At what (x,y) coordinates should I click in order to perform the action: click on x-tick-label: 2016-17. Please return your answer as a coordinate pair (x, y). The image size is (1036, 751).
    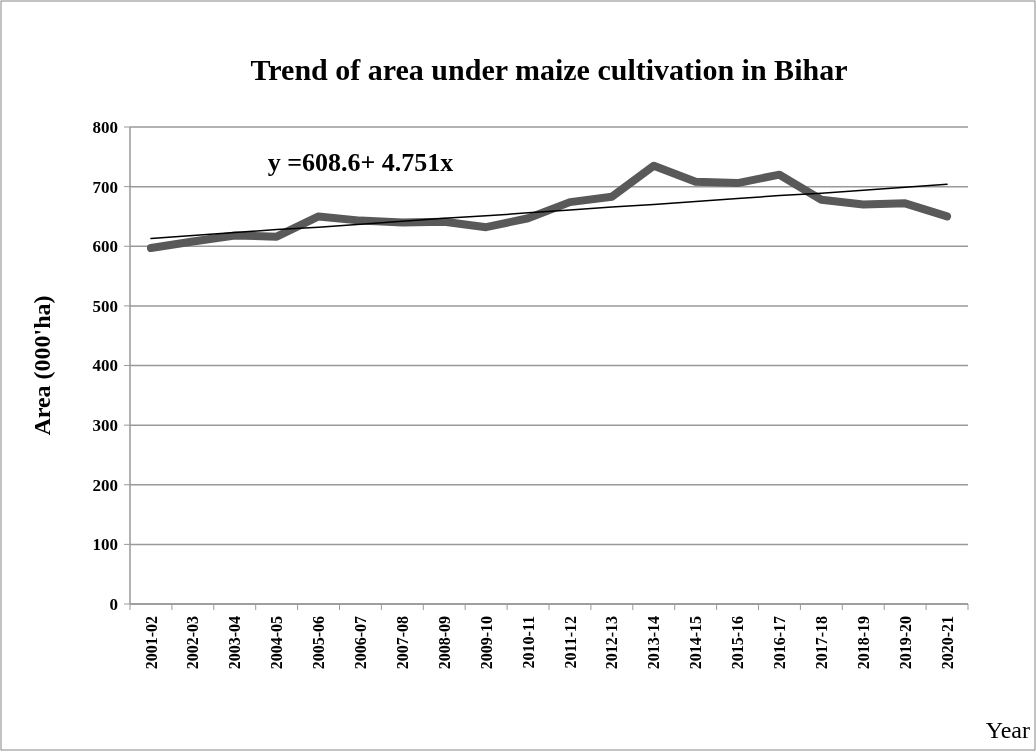
    Looking at the image, I should click on (780, 643).